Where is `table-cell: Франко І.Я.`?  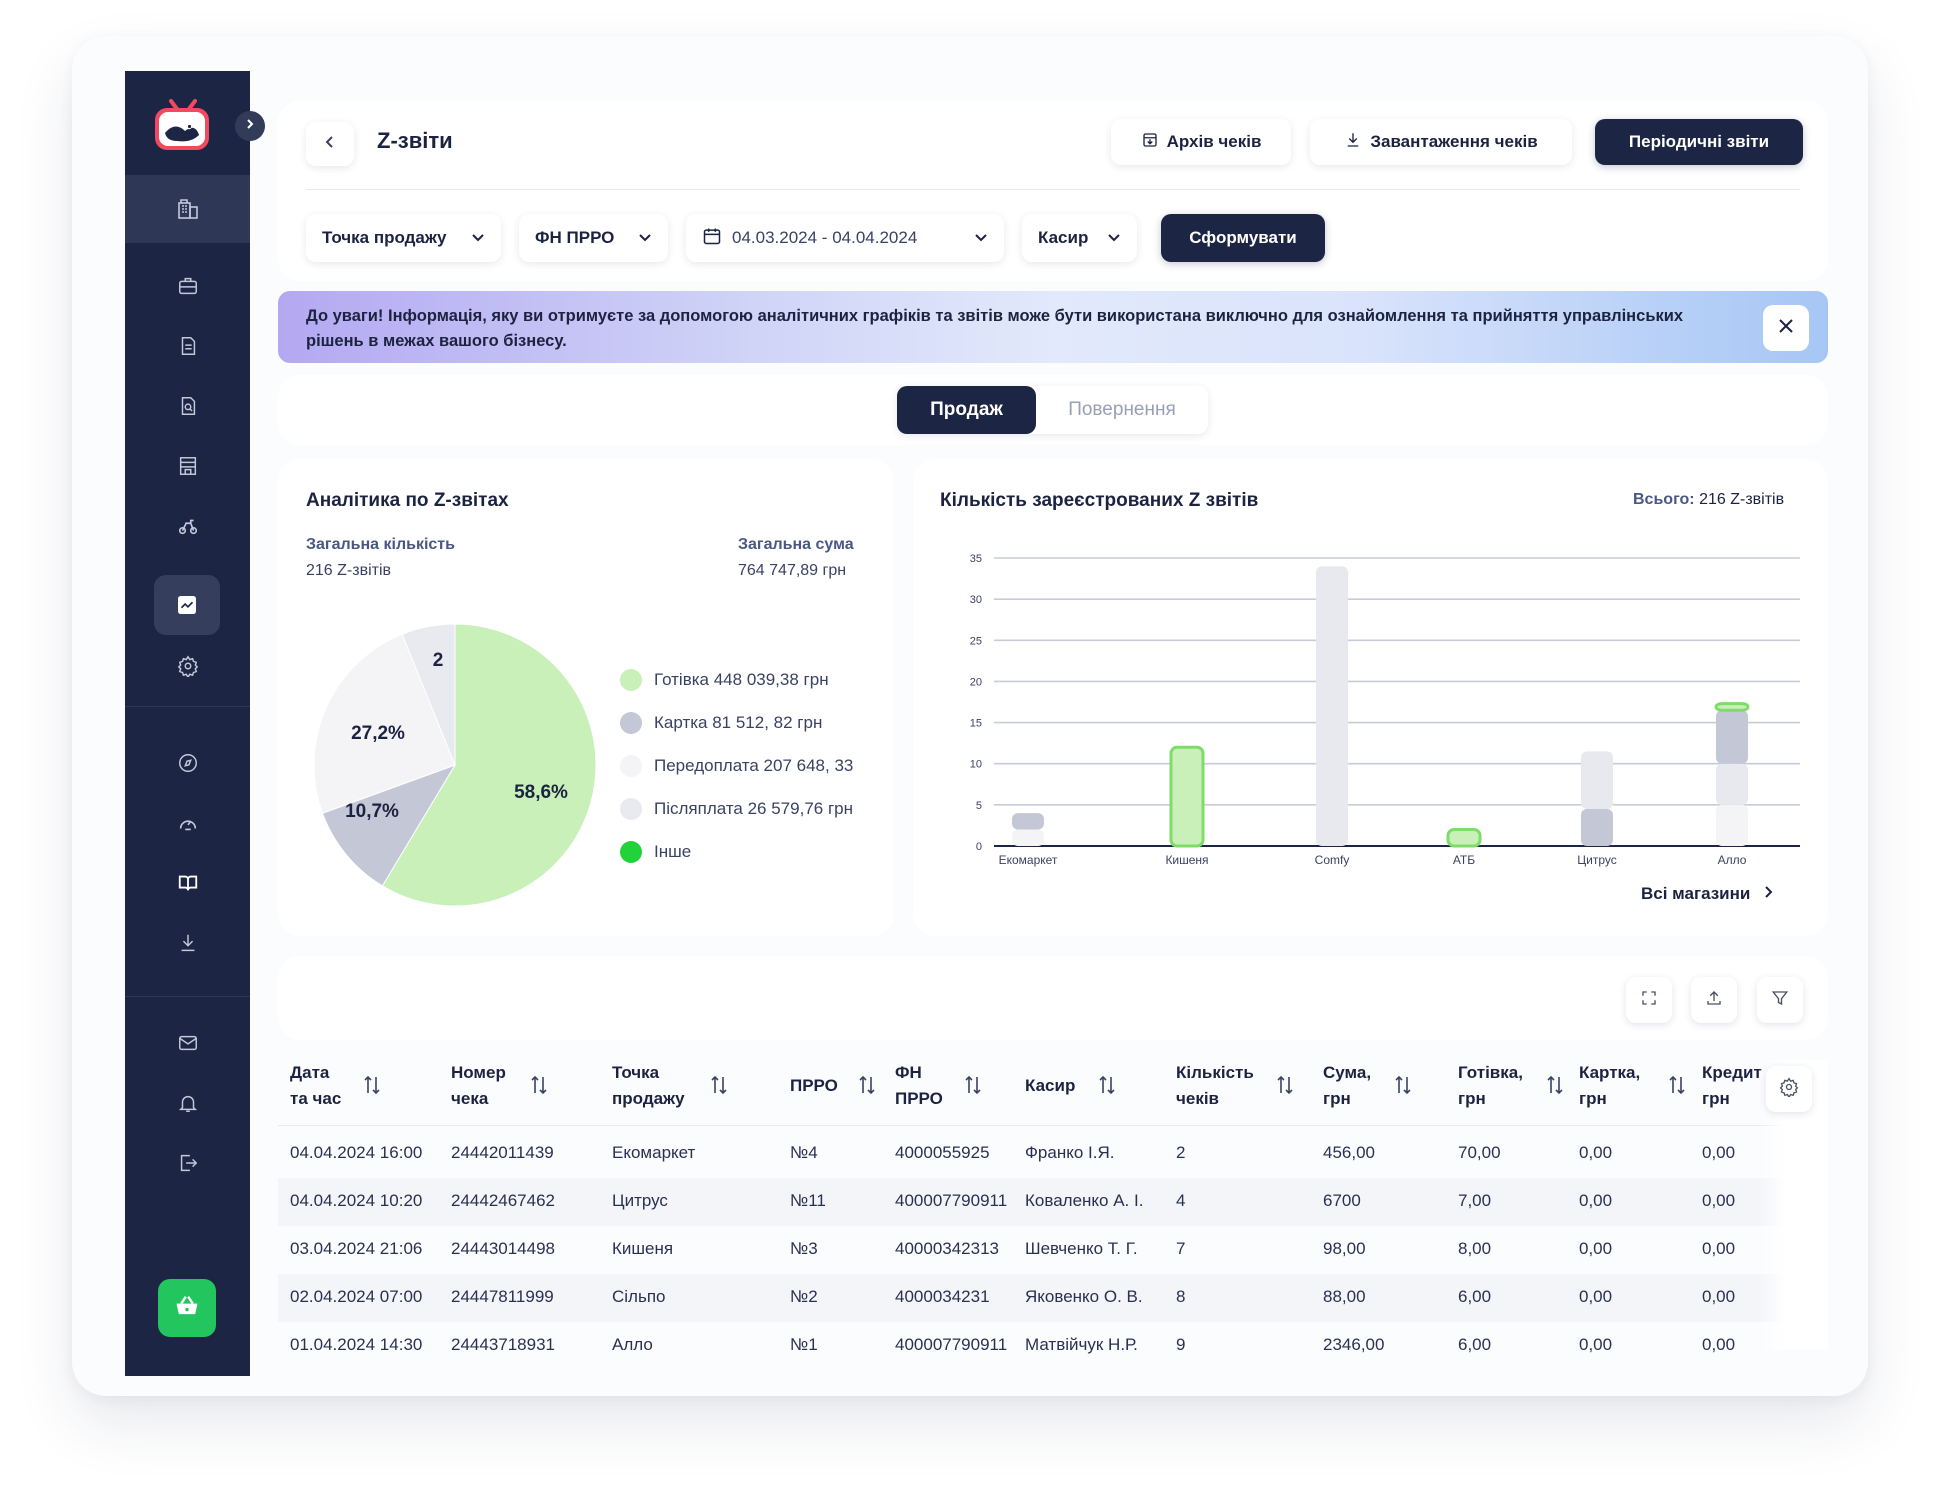 table-cell: Франко І.Я. is located at coordinates (1070, 1152).